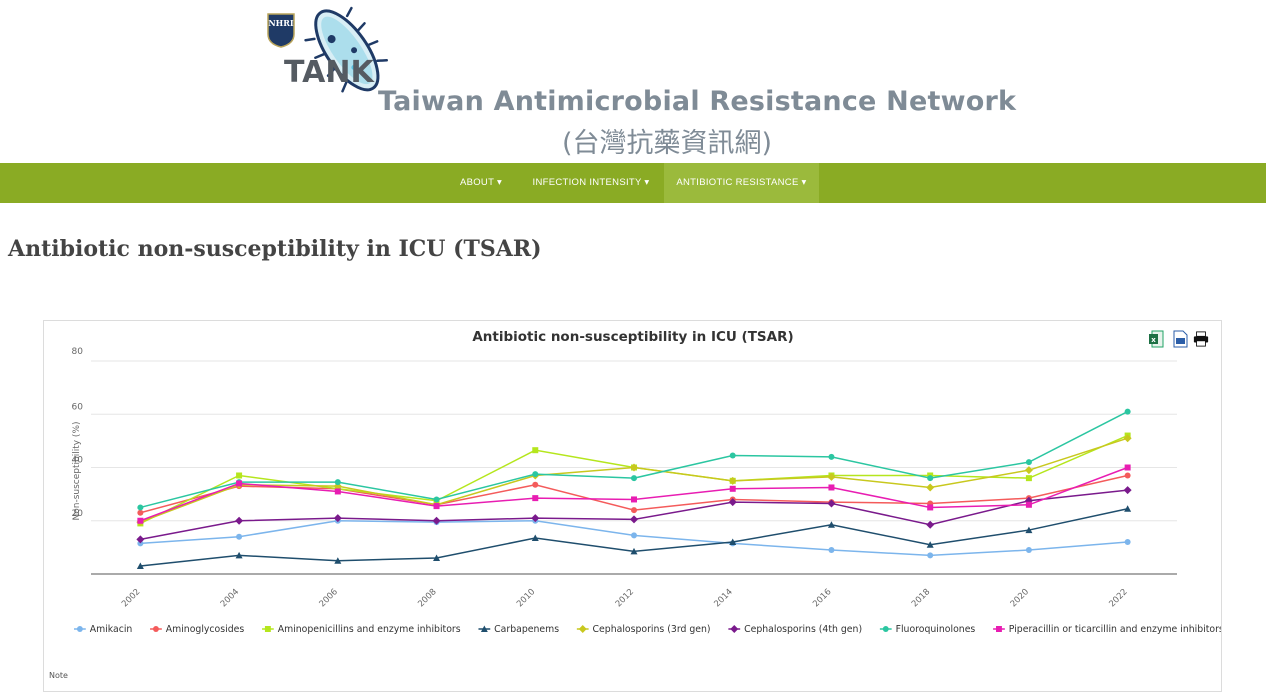  Describe the element at coordinates (78, 461) in the screenshot. I see `y-tick-label: 40` at that location.